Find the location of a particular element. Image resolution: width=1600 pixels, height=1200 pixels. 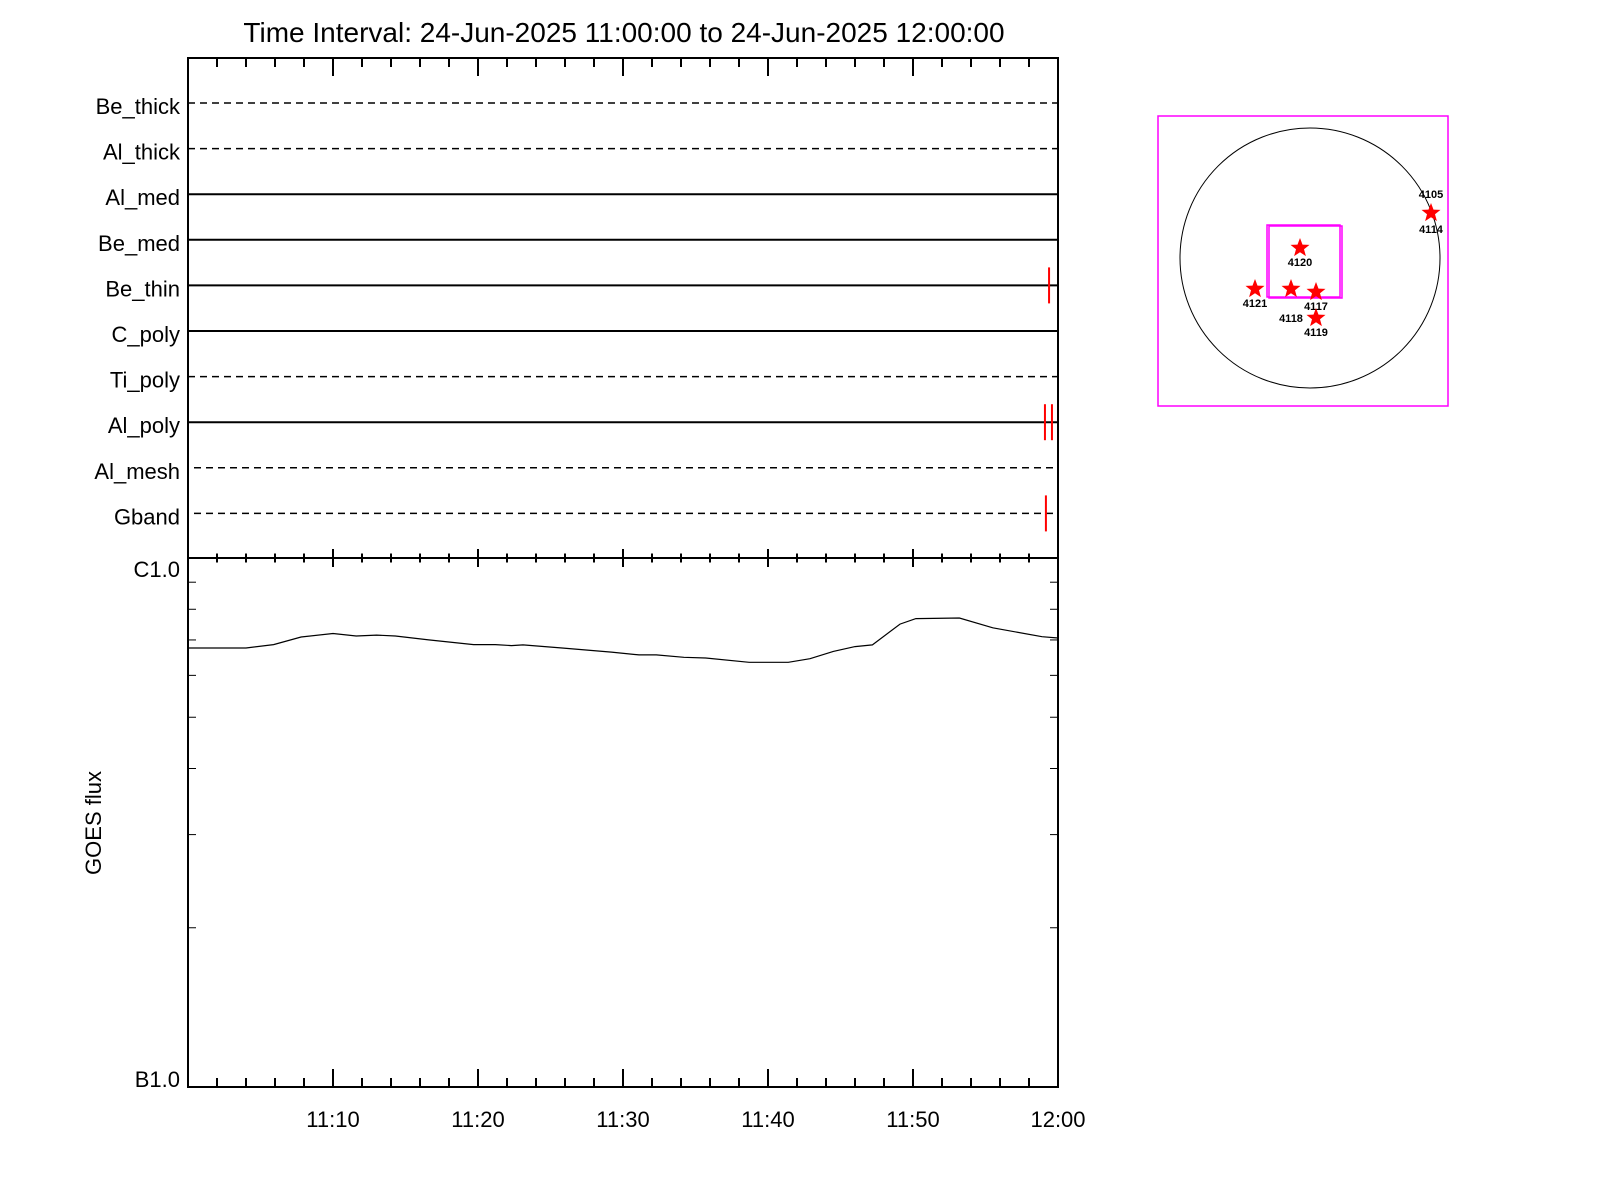

x-tick-label: 11:10 is located at coordinates (332, 1119).